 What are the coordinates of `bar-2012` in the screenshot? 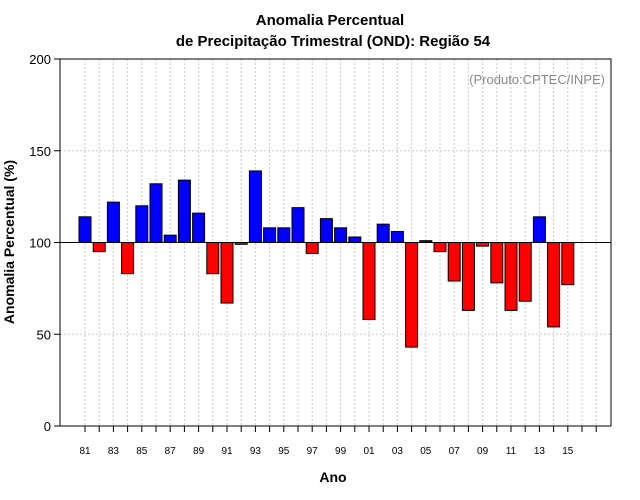 It's located at (525, 272).